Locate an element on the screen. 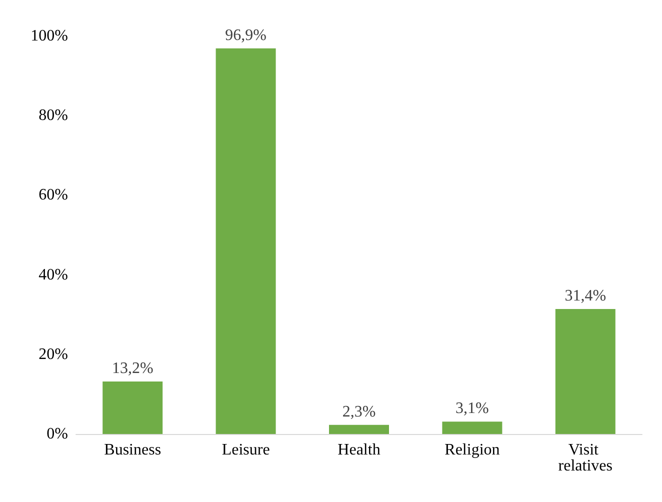 Image resolution: width=662 pixels, height=502 pixels. y-tick-label: 60% is located at coordinates (53, 195).